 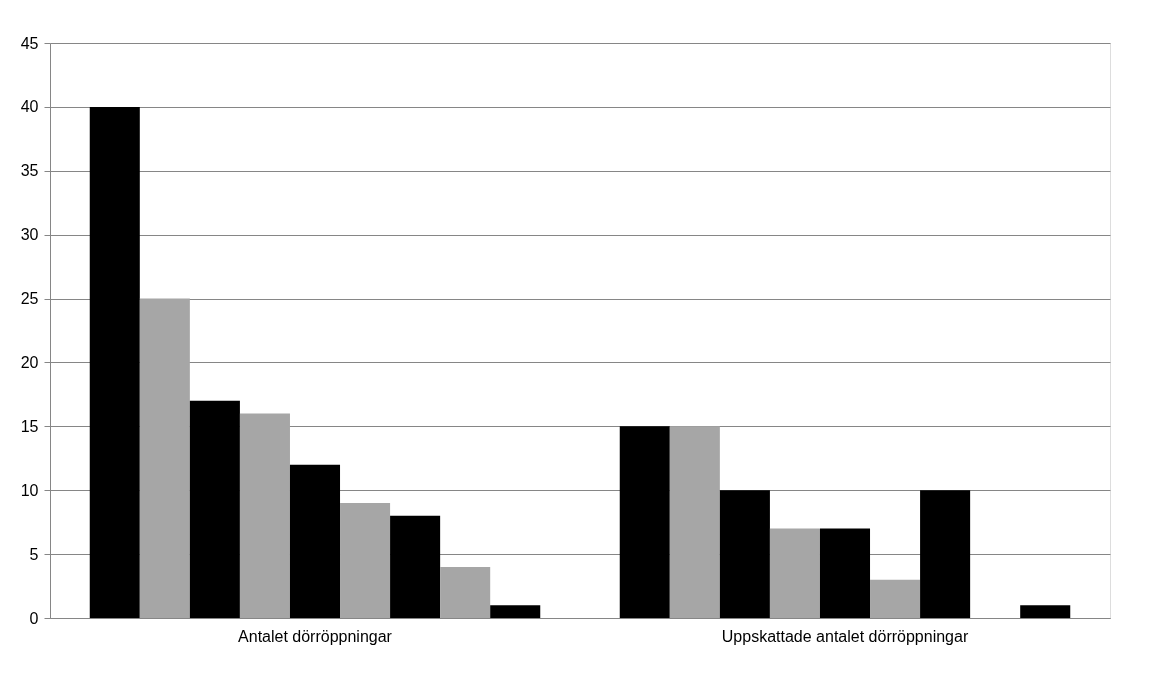 What do you see at coordinates (315, 636) in the screenshot?
I see `x-tick-label: Antalet dörröppningar` at bounding box center [315, 636].